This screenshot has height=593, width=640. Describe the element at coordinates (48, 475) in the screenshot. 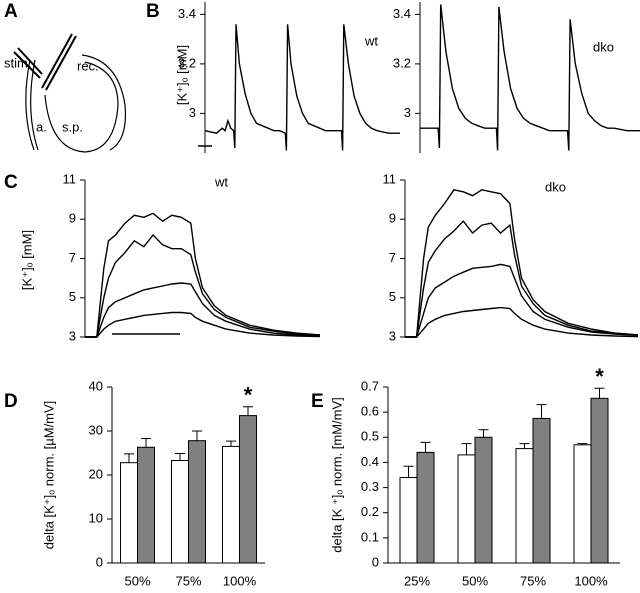

I see `y-axis-label: delta [K⁺]ₒ norm. [µM/mV]` at that location.